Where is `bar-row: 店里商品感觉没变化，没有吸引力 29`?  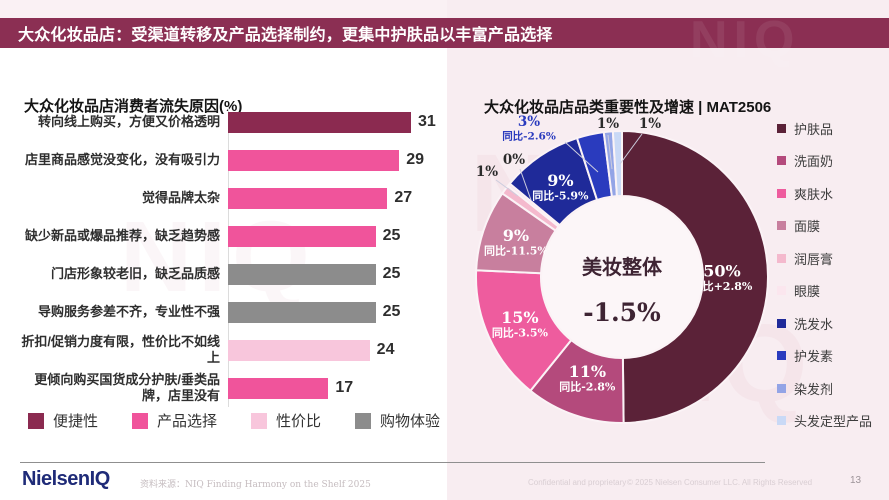
bar-row: 店里商品感觉没变化，没有吸引力 29 is located at coordinates (230, 160).